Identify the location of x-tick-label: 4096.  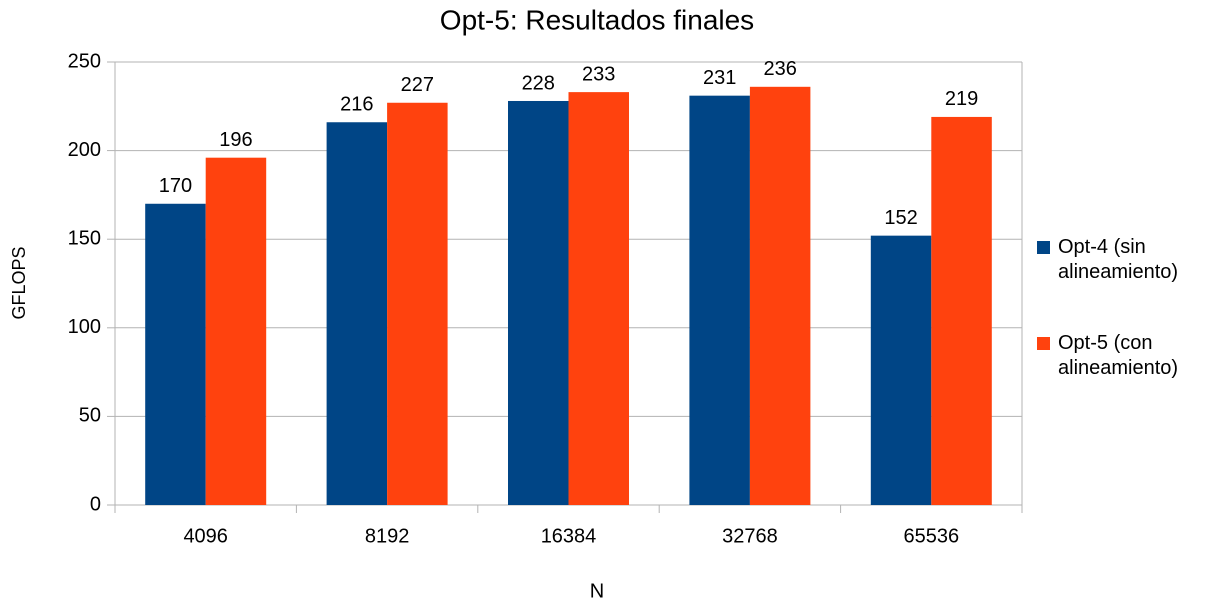
(205, 536).